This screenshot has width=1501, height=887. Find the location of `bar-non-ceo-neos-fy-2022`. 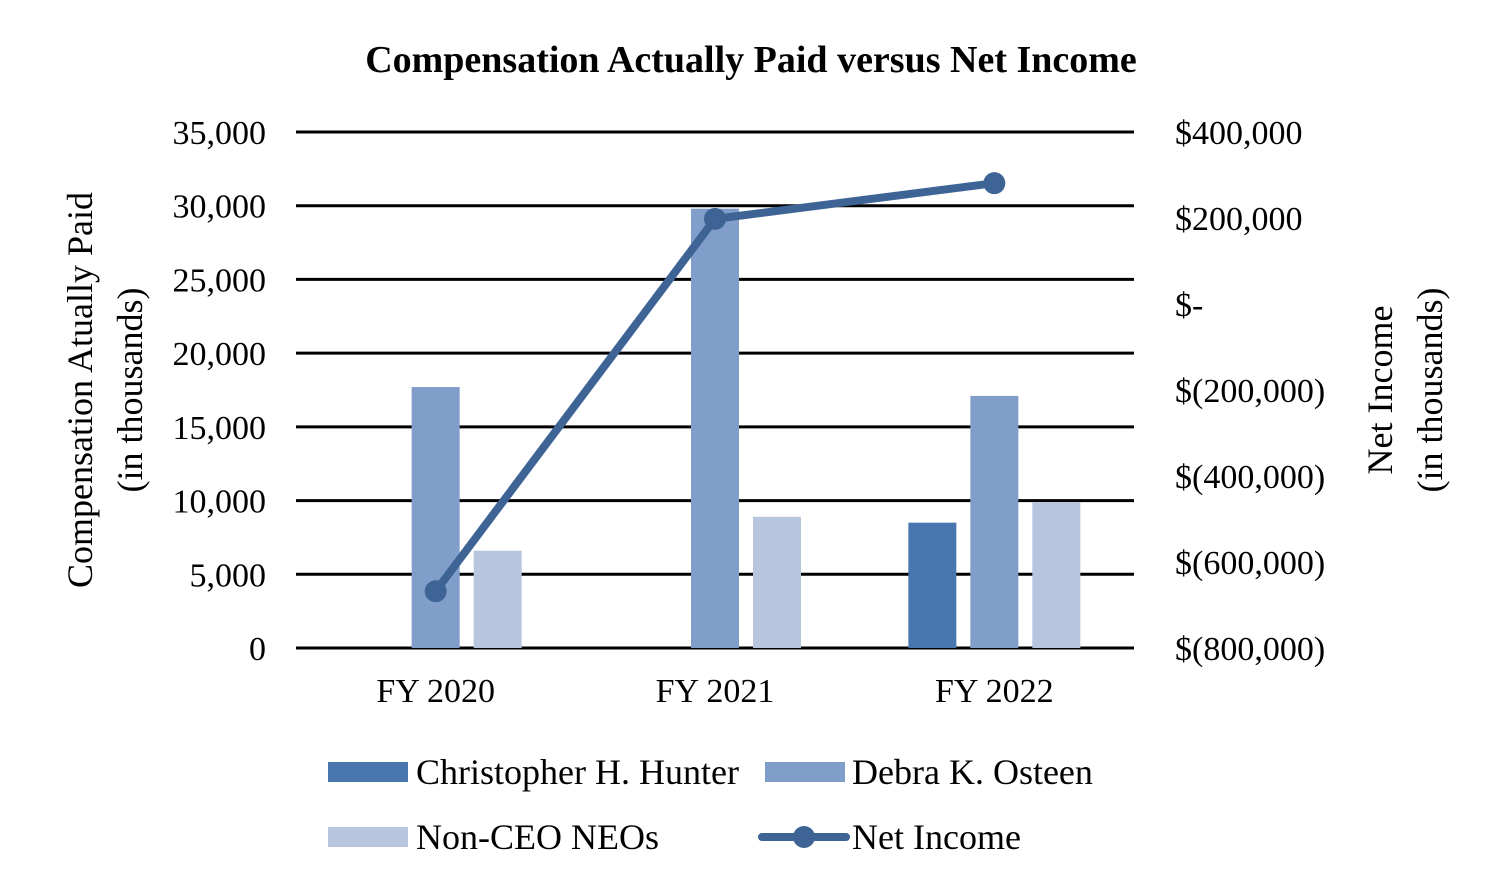

bar-non-ceo-neos-fy-2022 is located at coordinates (1056, 575).